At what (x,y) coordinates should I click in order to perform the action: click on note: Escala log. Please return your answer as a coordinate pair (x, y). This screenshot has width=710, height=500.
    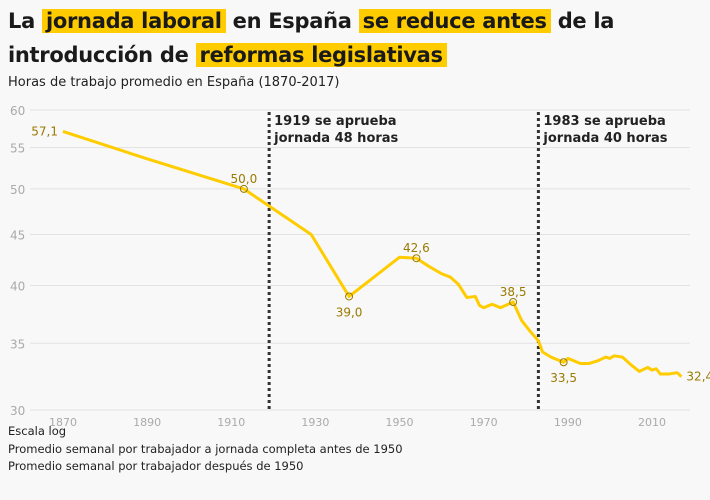
    Looking at the image, I should click on (37, 431).